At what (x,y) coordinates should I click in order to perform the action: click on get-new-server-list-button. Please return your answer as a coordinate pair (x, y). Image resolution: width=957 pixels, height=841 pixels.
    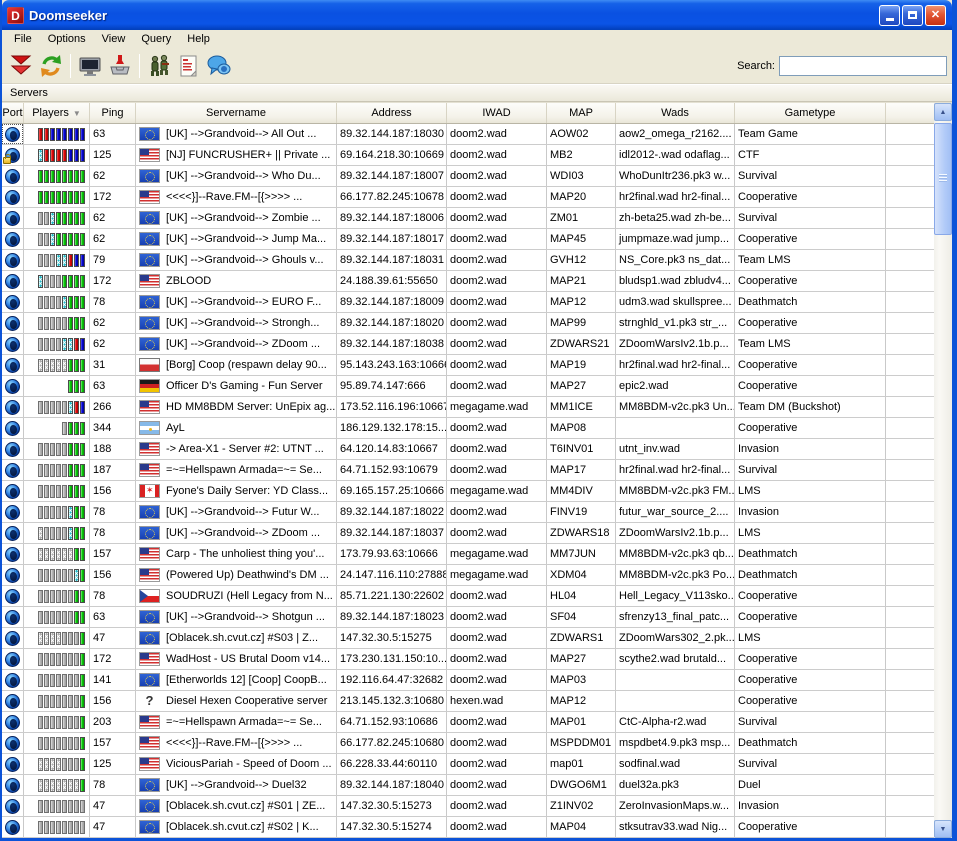
    Looking at the image, I should click on (21, 66).